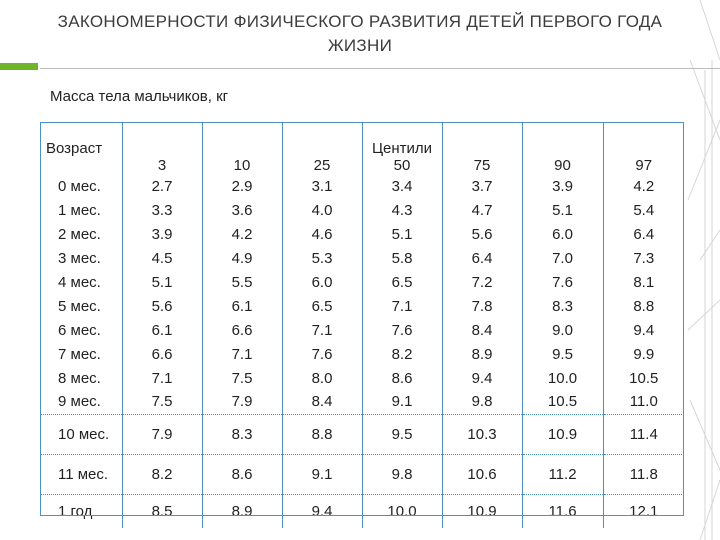 The height and width of the screenshot is (540, 720). Describe the element at coordinates (162, 165) in the screenshot. I see `percentile-3: 3` at that location.